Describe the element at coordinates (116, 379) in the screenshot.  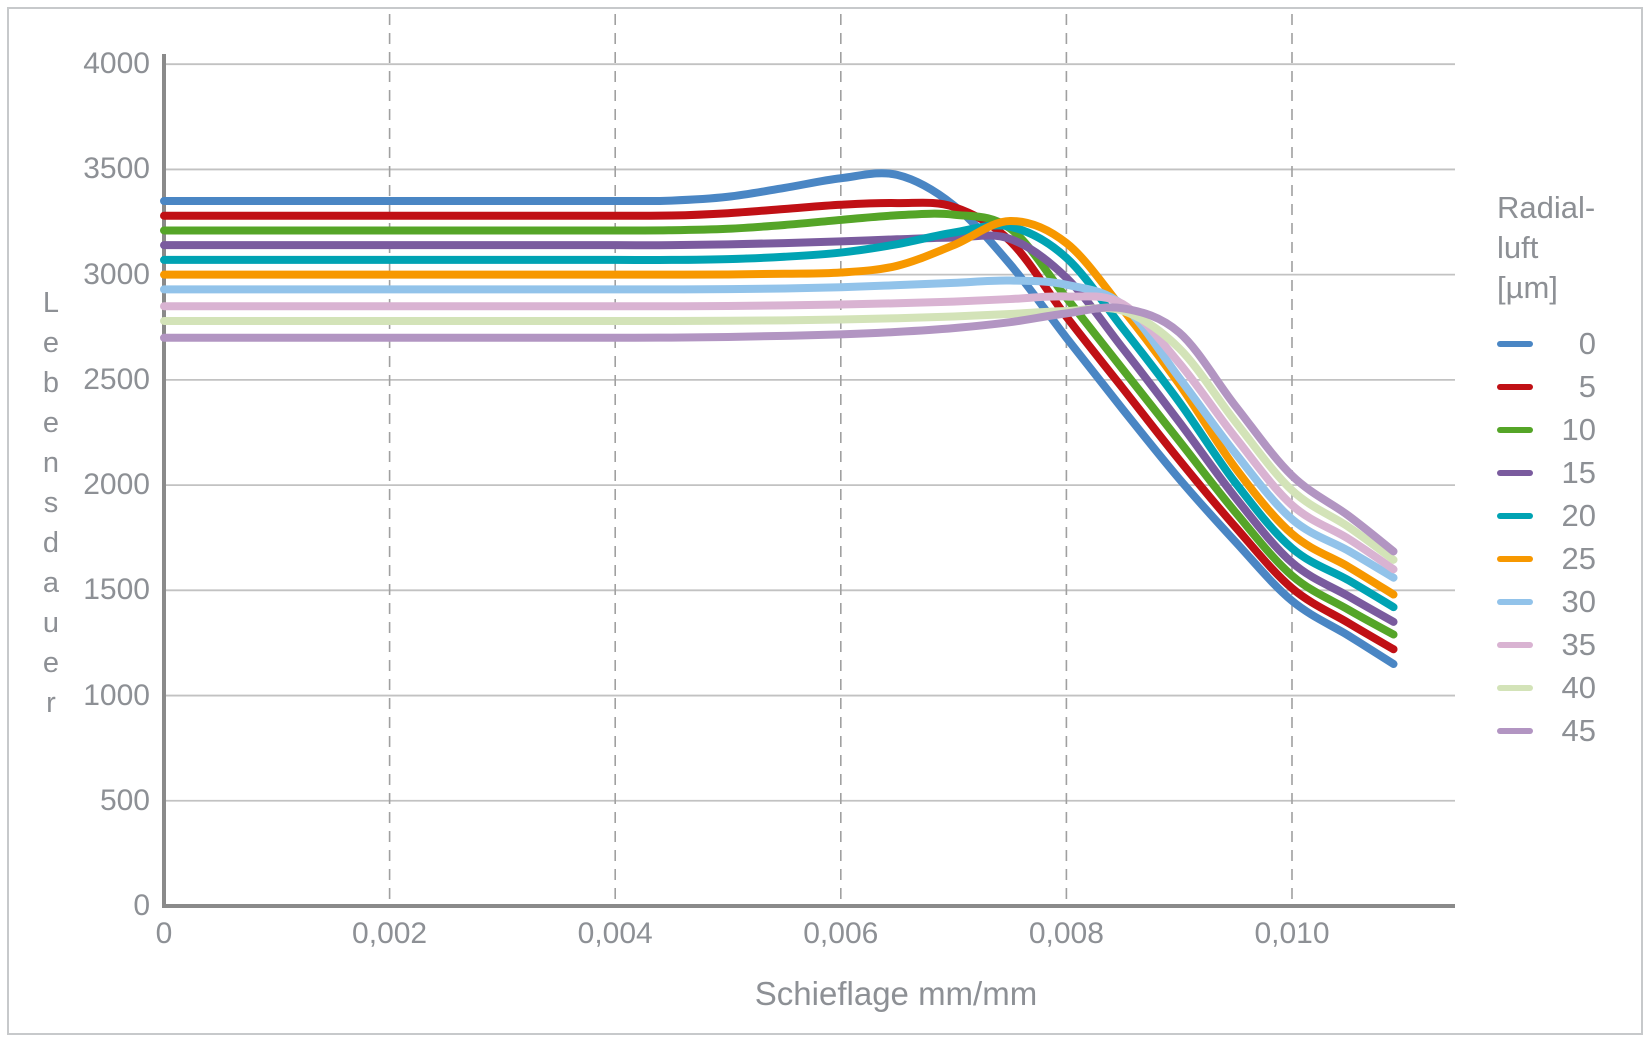
I see `y-tick-label: 2500` at that location.